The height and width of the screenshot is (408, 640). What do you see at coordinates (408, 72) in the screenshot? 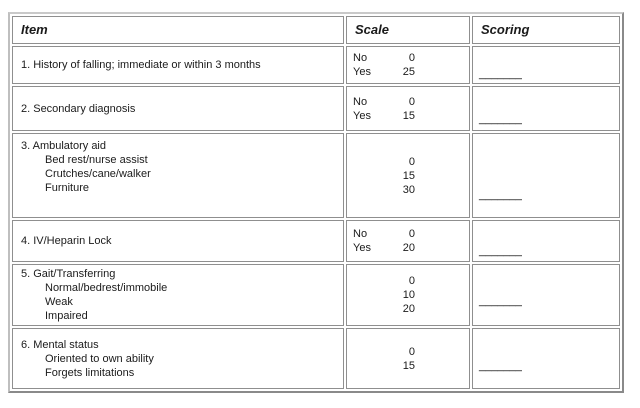
I see `scale-option-value: 25` at bounding box center [408, 72].